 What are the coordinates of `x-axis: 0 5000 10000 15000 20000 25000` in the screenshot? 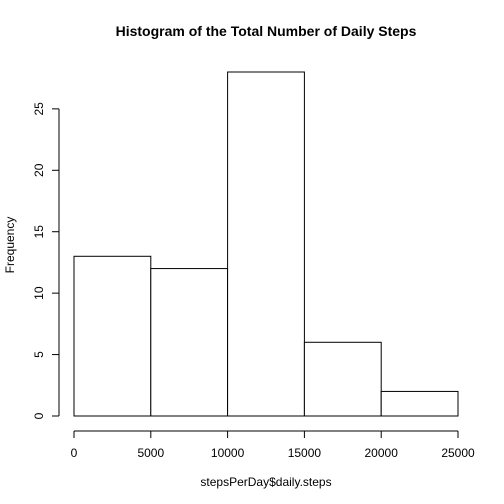 It's located at (273, 445).